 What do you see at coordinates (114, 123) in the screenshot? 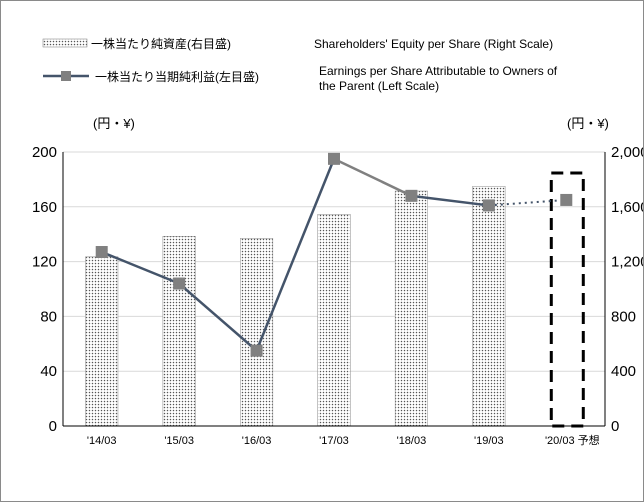
I see `left-axis-unit: (円・¥)` at bounding box center [114, 123].